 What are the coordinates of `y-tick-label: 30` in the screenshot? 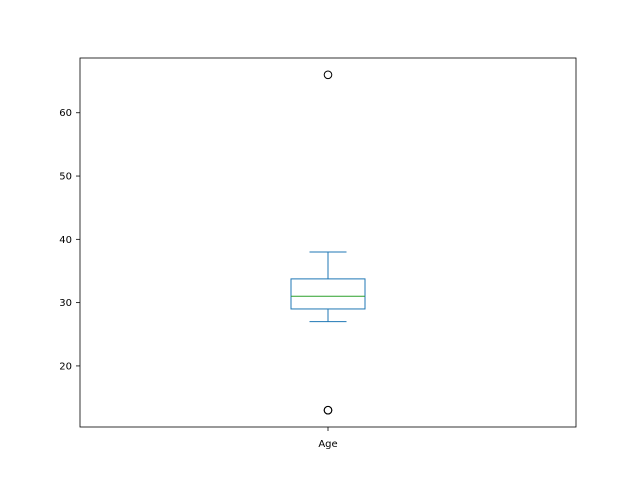 It's located at (65, 303).